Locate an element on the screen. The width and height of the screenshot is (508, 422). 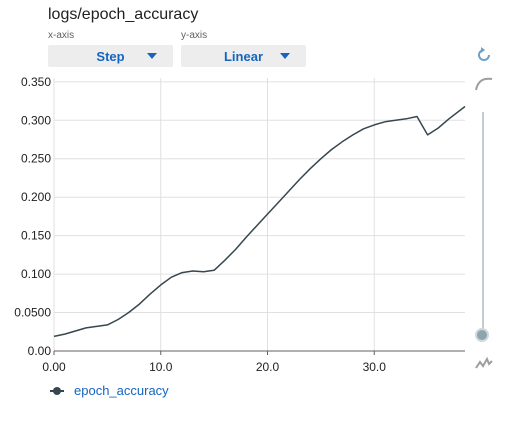
x-tick-label: 20.0 is located at coordinates (268, 367).